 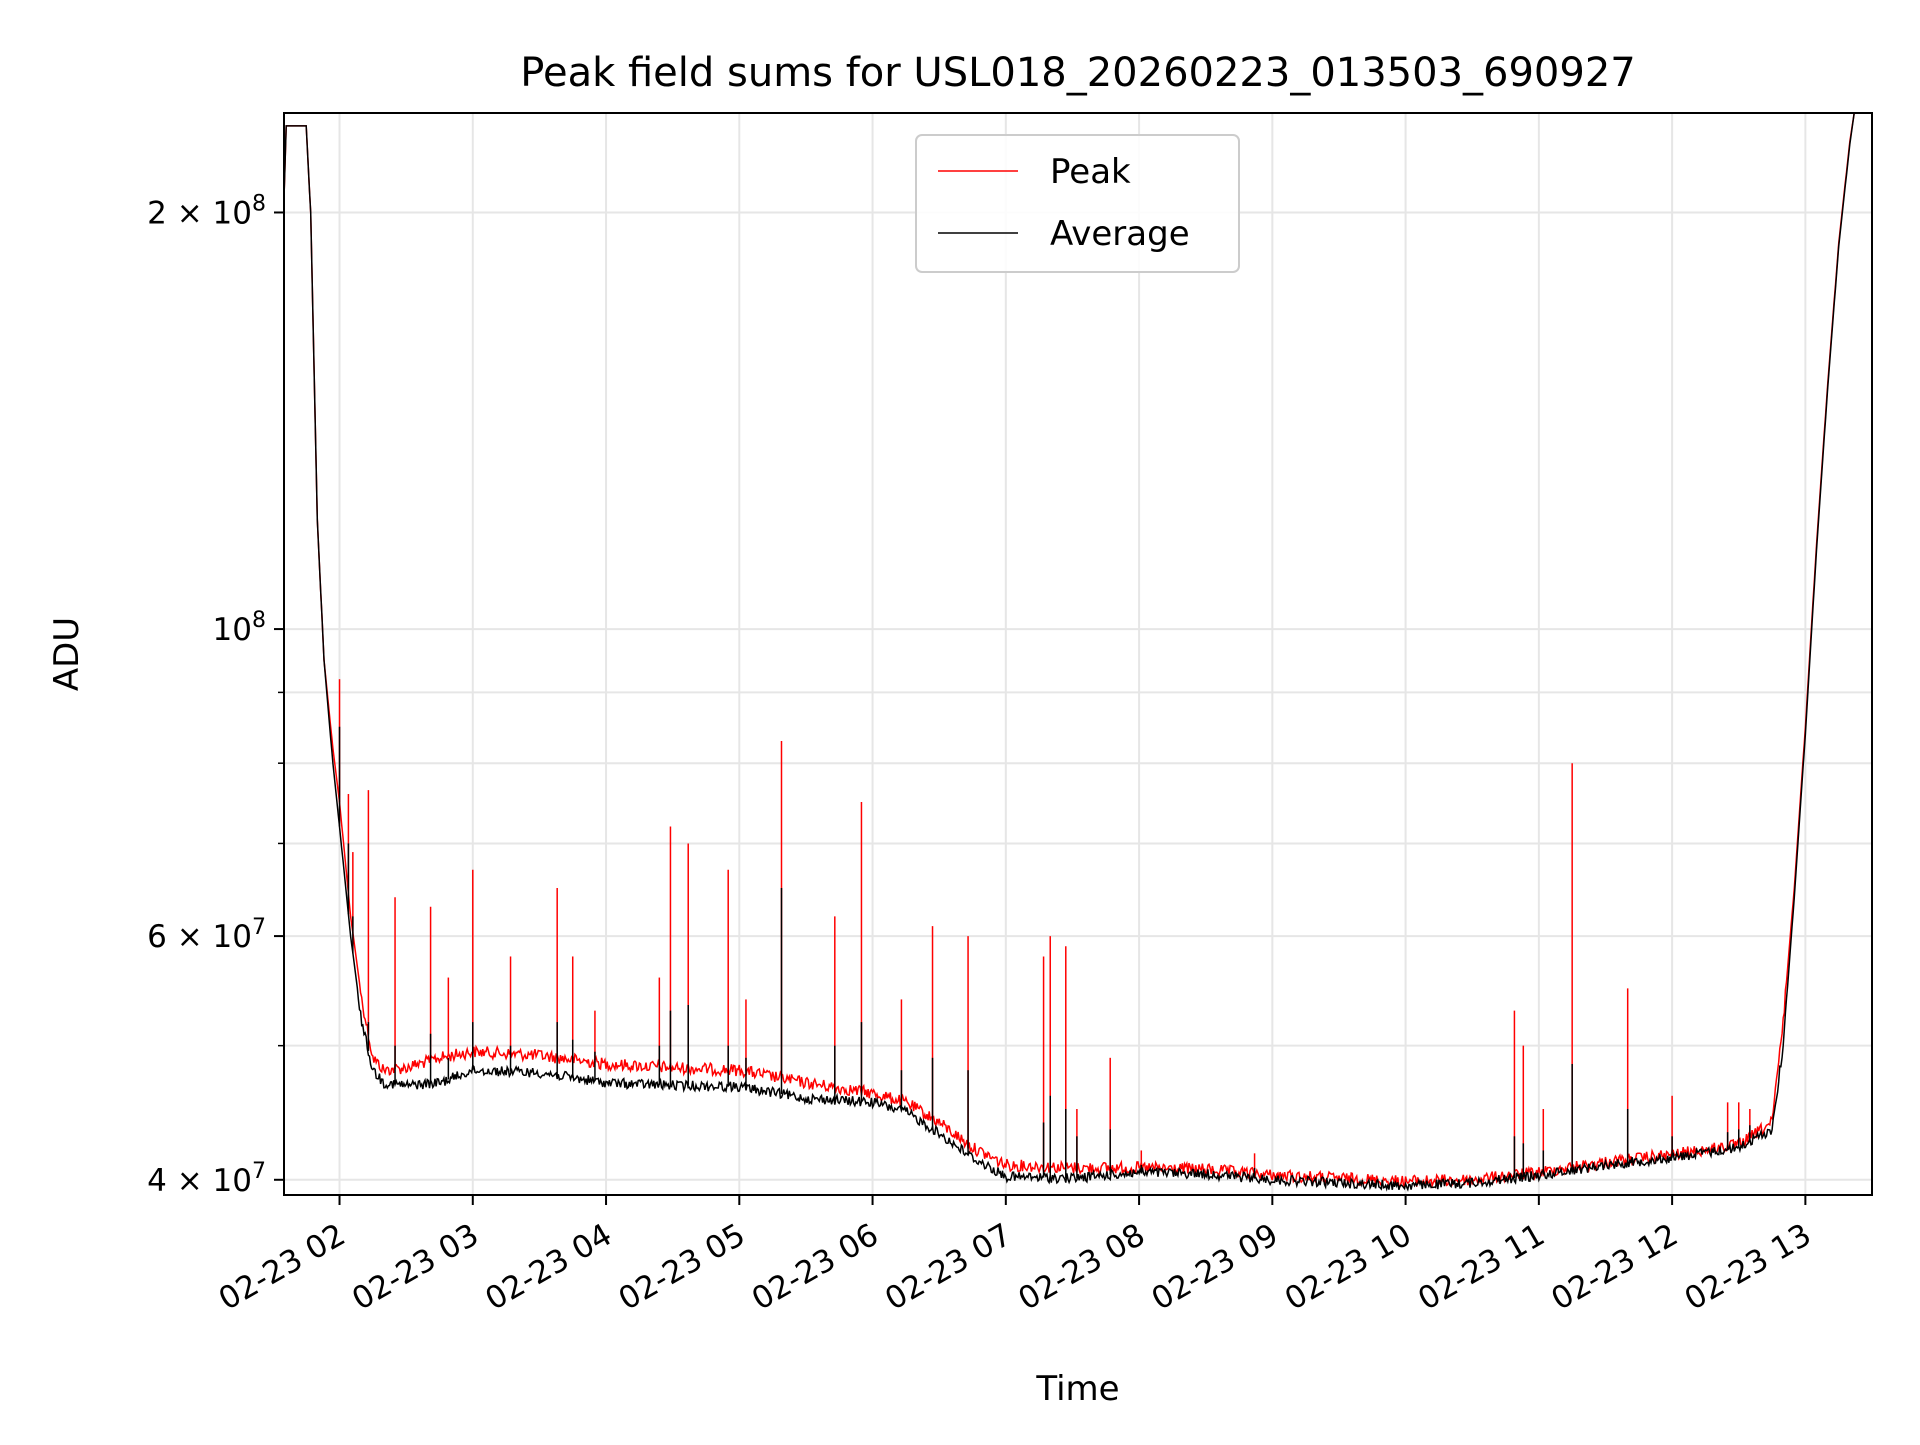 I want to click on y-tick-label: 6 × 107, so click(x=206, y=935).